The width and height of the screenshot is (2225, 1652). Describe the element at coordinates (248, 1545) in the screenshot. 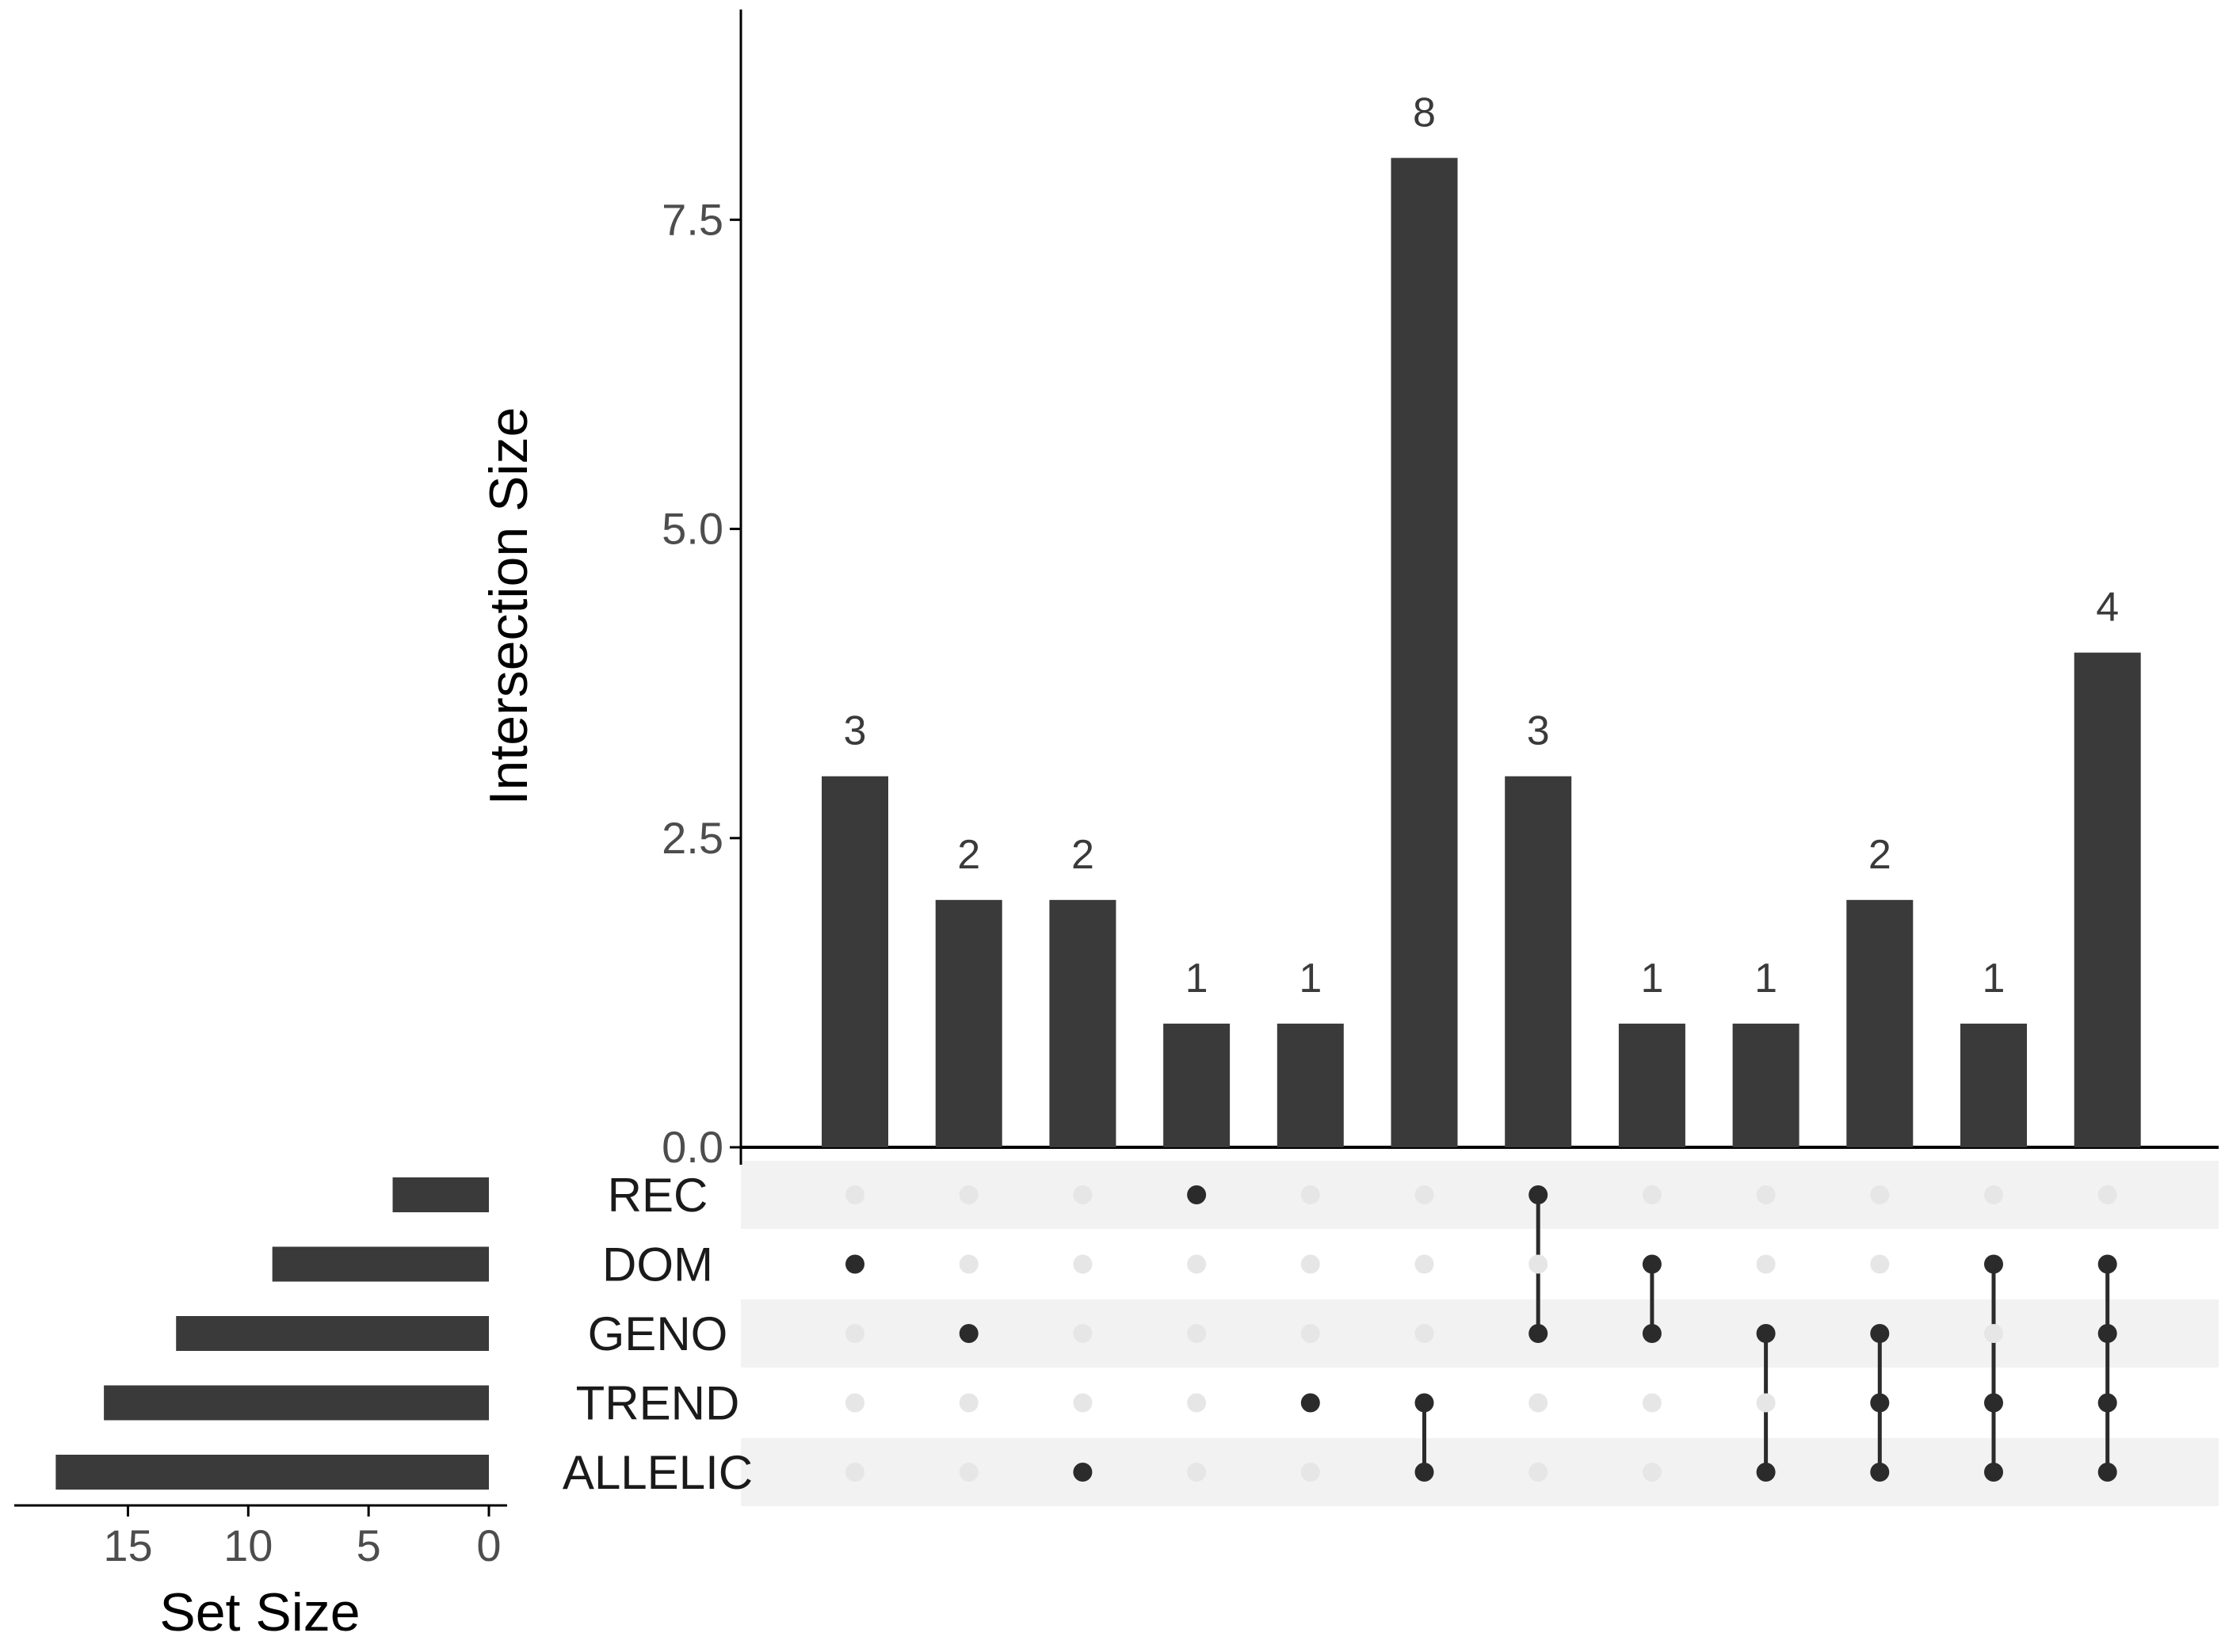

I see `set-size-tick-label: 10` at that location.